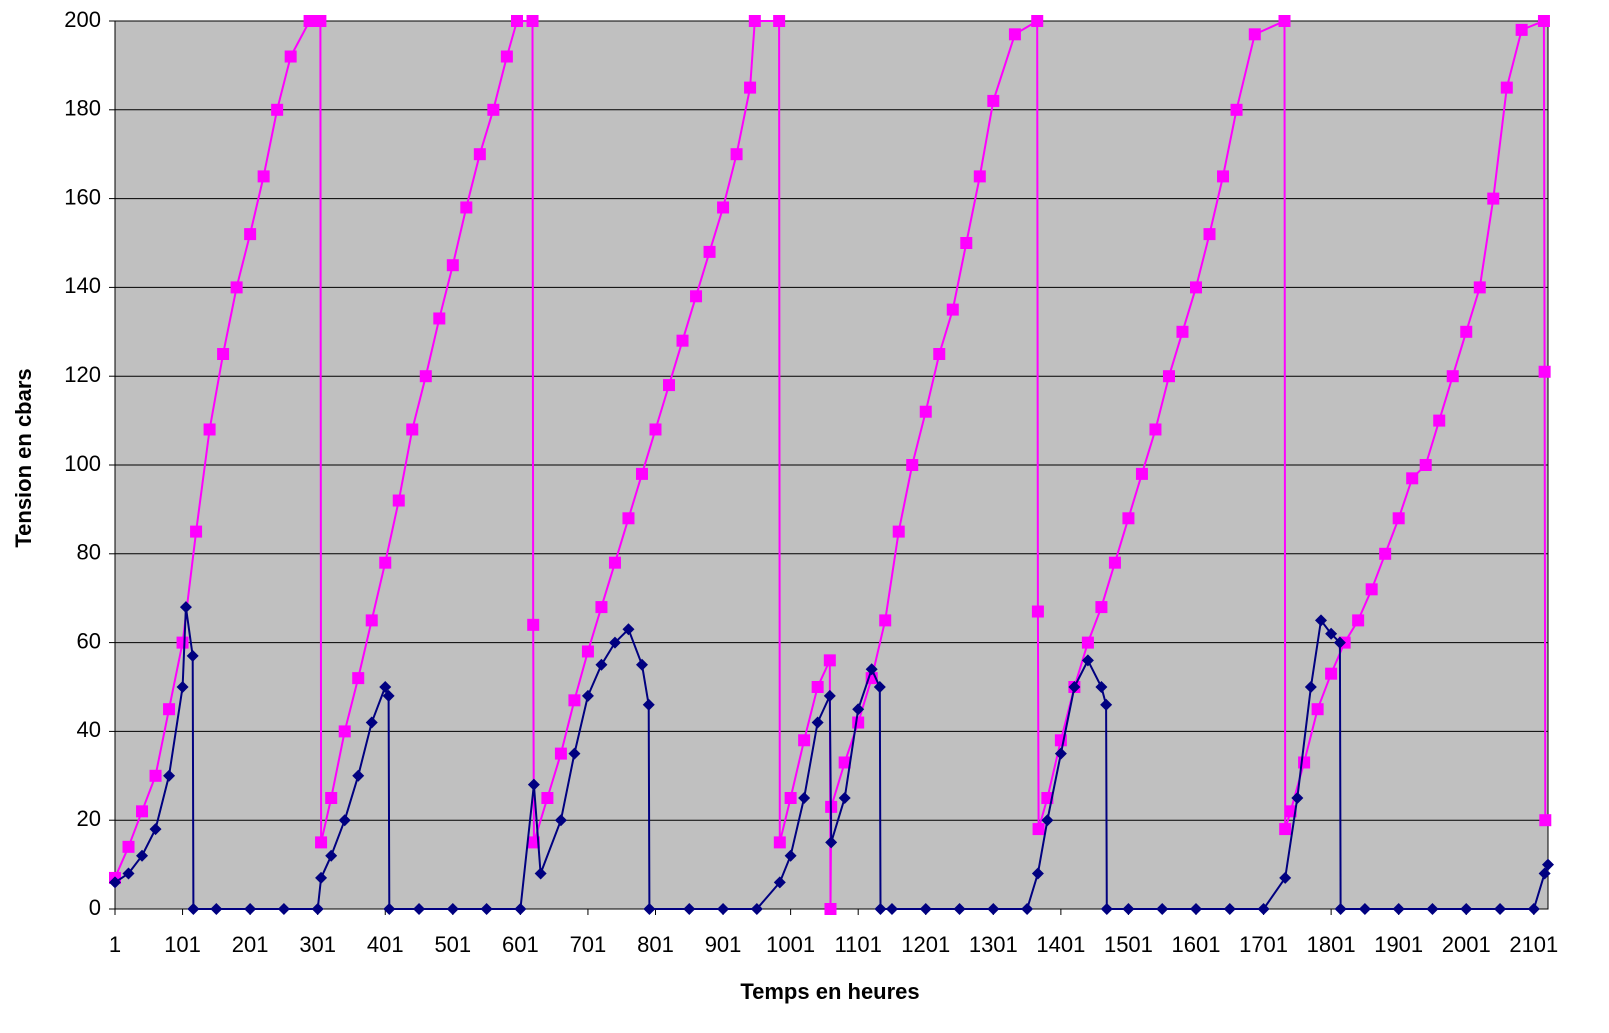  I want to click on x-tick-label: 1101, so click(858, 944).